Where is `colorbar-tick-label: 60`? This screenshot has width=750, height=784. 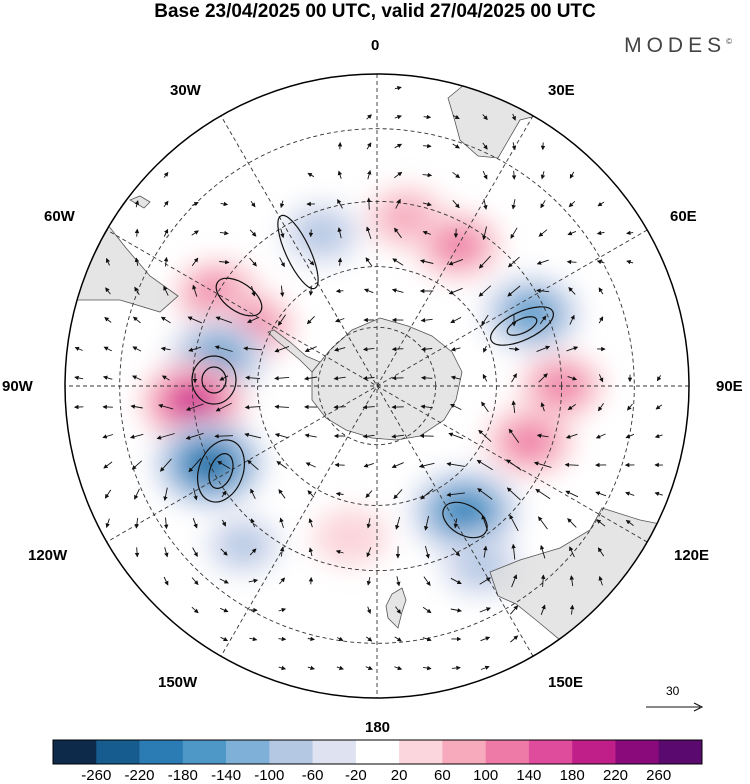
colorbar-tick-label: 60 is located at coordinates (442, 775).